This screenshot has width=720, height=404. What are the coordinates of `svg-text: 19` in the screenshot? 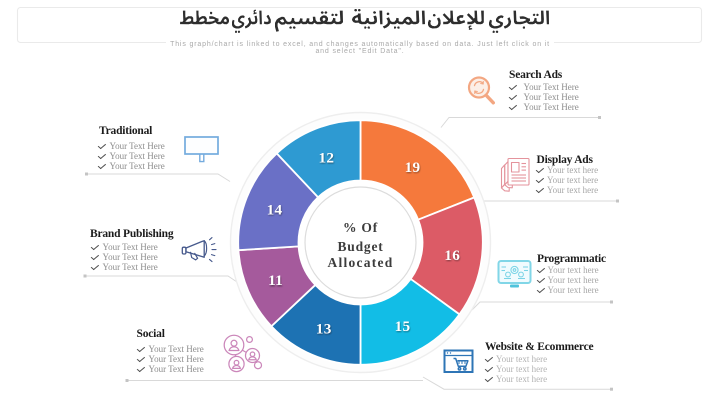 It's located at (413, 168).